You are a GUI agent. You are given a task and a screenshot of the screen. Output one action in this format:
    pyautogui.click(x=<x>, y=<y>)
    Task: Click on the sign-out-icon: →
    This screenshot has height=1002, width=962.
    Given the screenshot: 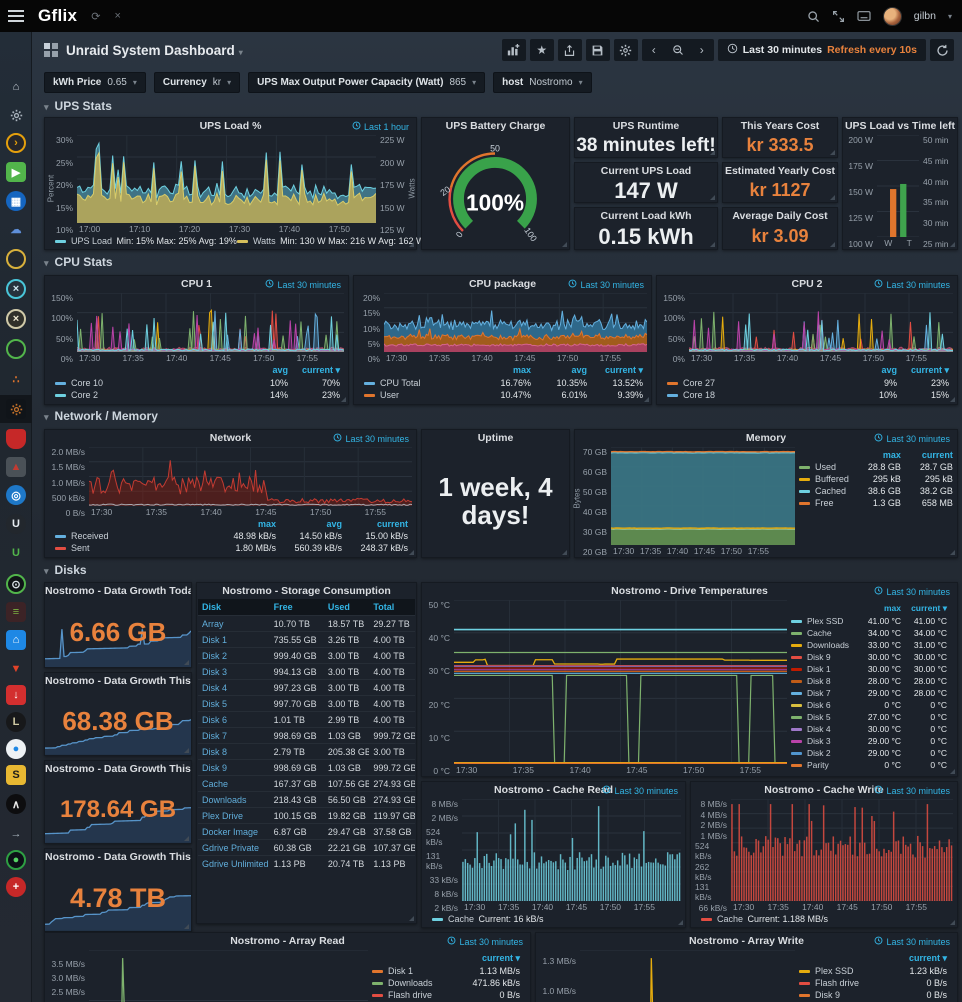 What is the action you would take?
    pyautogui.click(x=16, y=834)
    